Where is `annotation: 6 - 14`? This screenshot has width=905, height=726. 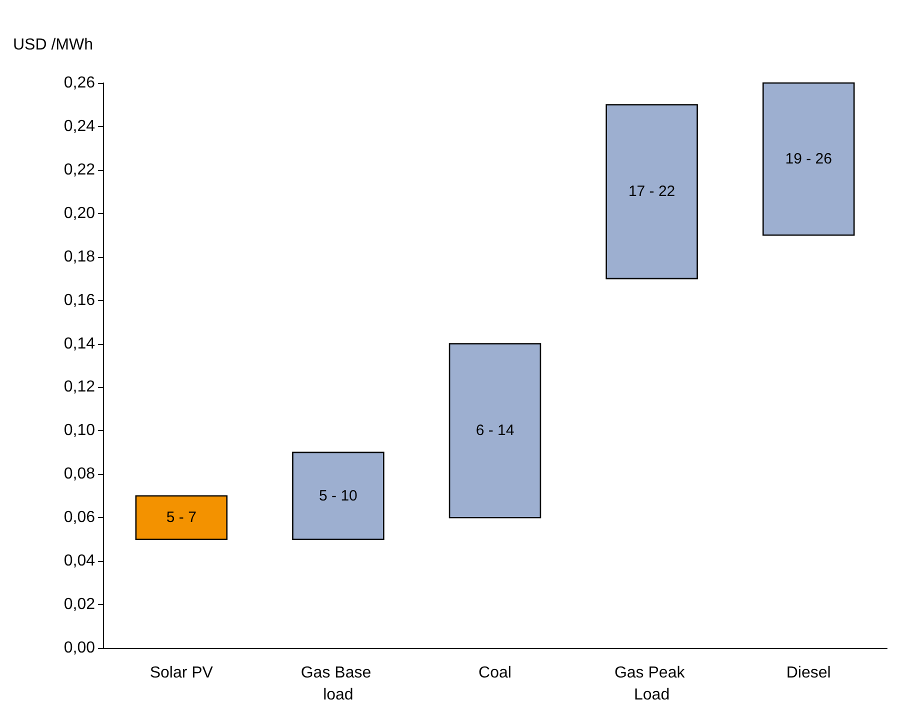
annotation: 6 - 14 is located at coordinates (495, 431).